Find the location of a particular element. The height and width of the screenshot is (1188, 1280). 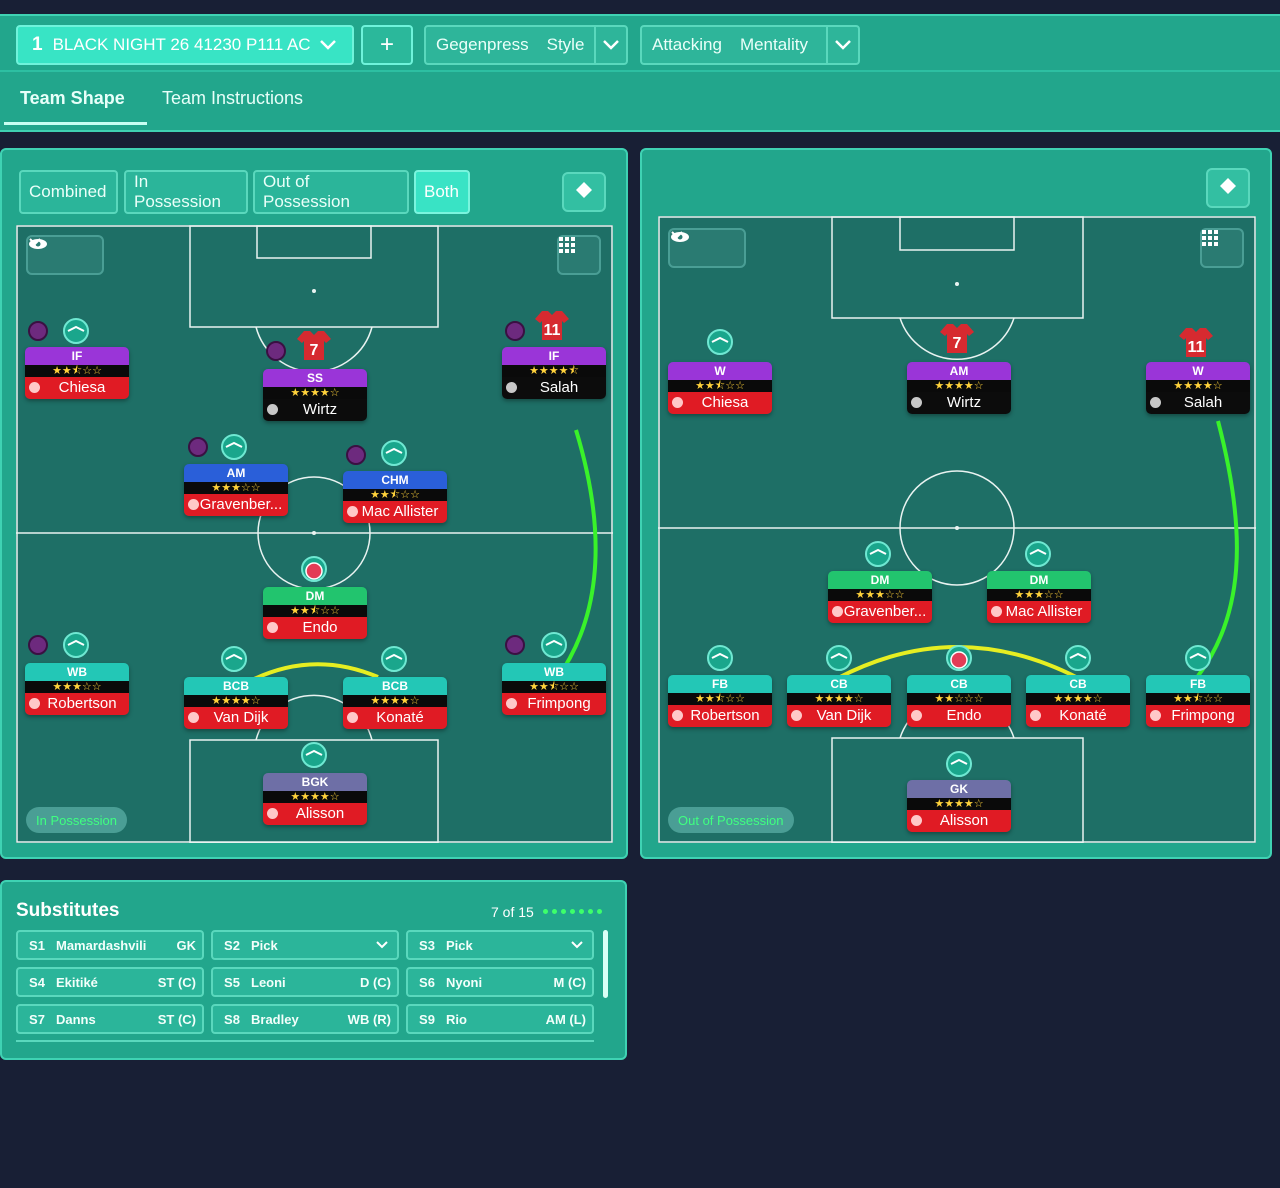

sub-slot: S8 Bradley WB (R) is located at coordinates (305, 1019).